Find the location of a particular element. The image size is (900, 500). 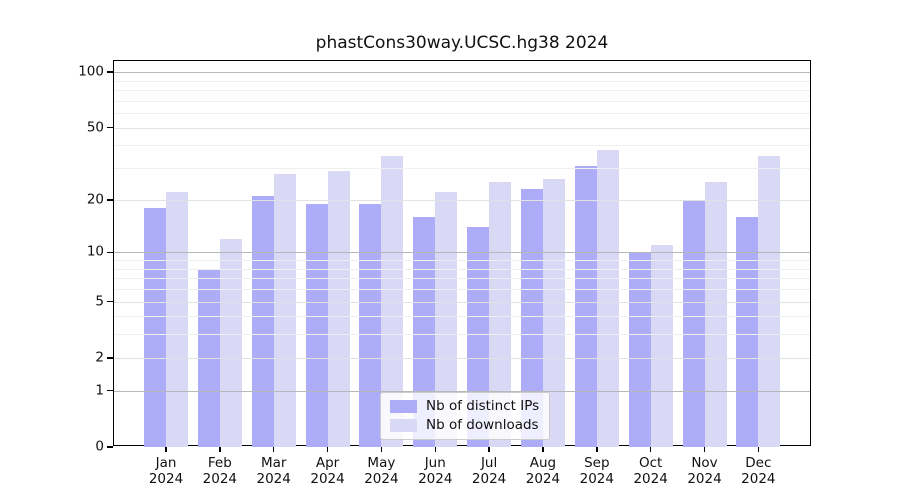

x-tick-label: Sep 2024 is located at coordinates (596, 471).